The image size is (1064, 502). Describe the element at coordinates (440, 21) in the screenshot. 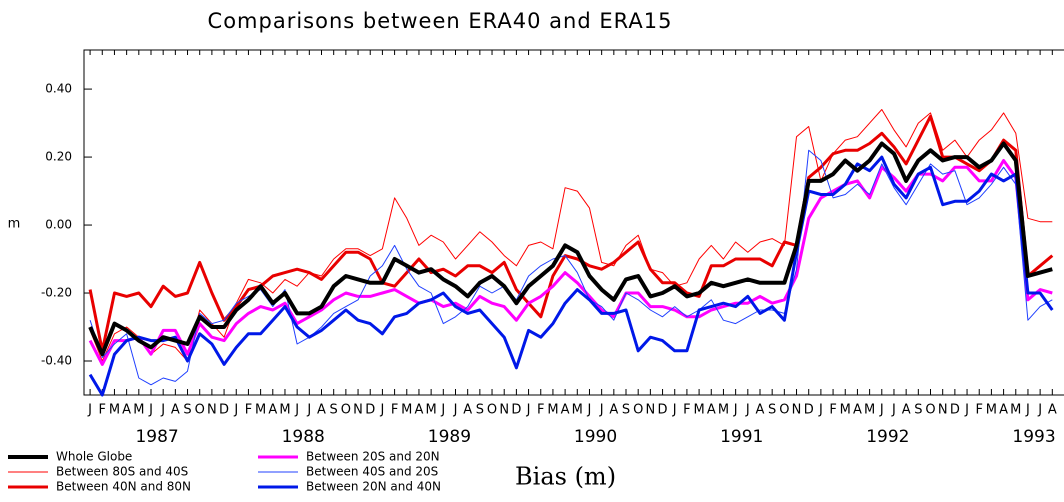

I see `chart-title: Comparisons between ERA40 and ERA15` at that location.